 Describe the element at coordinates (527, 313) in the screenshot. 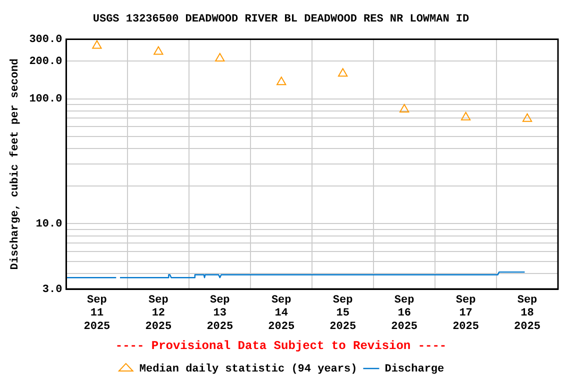

I see `x-tick-label: Sep 18 2025` at that location.